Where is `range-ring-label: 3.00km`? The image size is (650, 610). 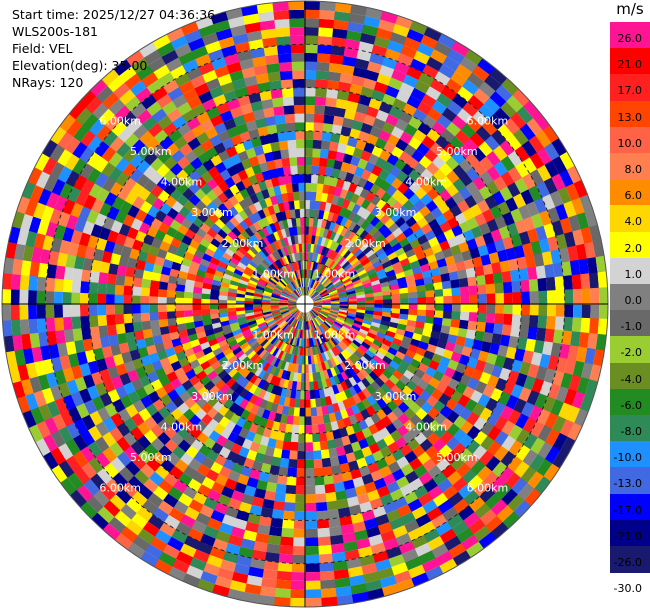
range-ring-label: 3.00km is located at coordinates (396, 212).